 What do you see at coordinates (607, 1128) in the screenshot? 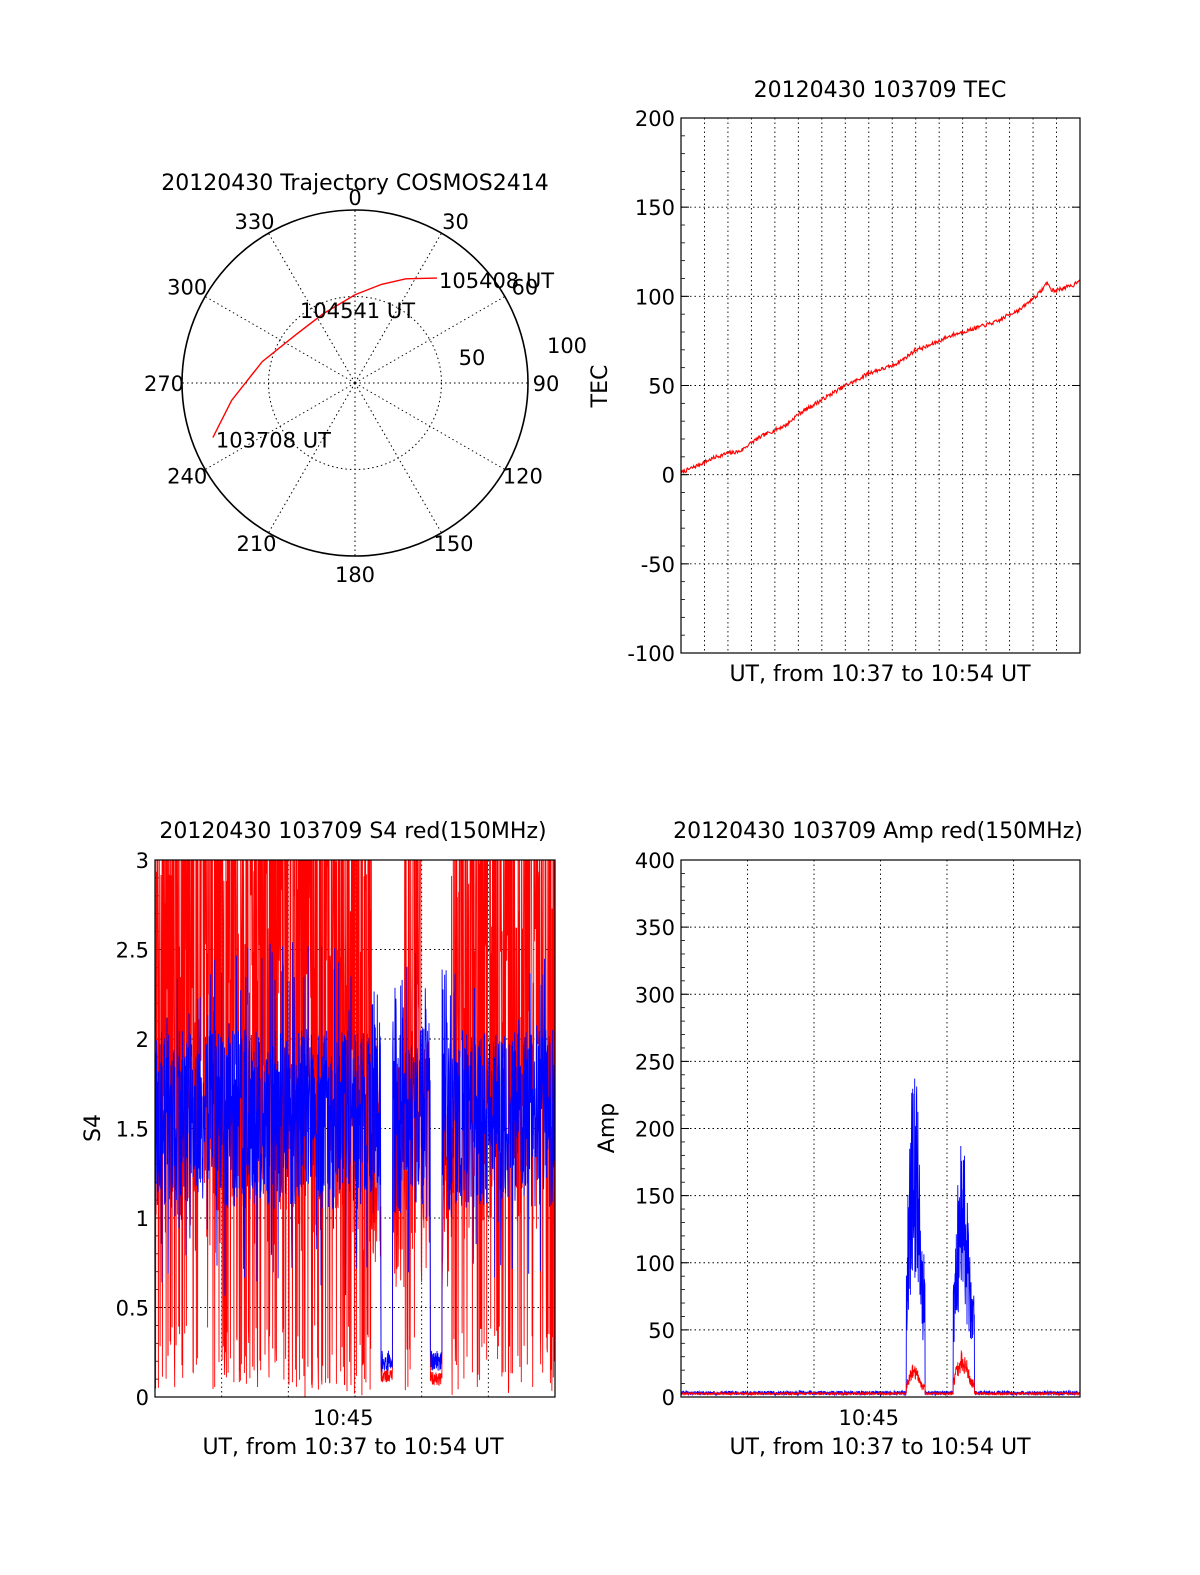
I see `amp-ylabel: Amp` at bounding box center [607, 1128].